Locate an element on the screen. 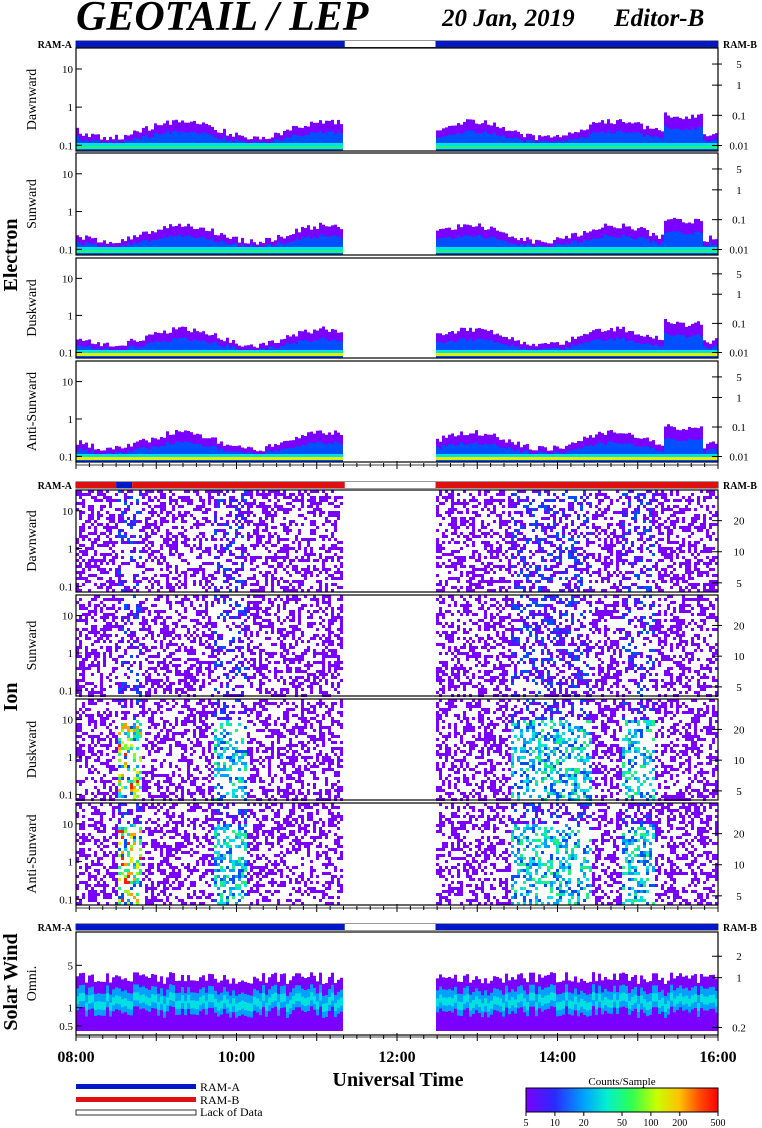 This screenshot has width=762, height=1128. group-label: Ion is located at coordinates (11, 697).